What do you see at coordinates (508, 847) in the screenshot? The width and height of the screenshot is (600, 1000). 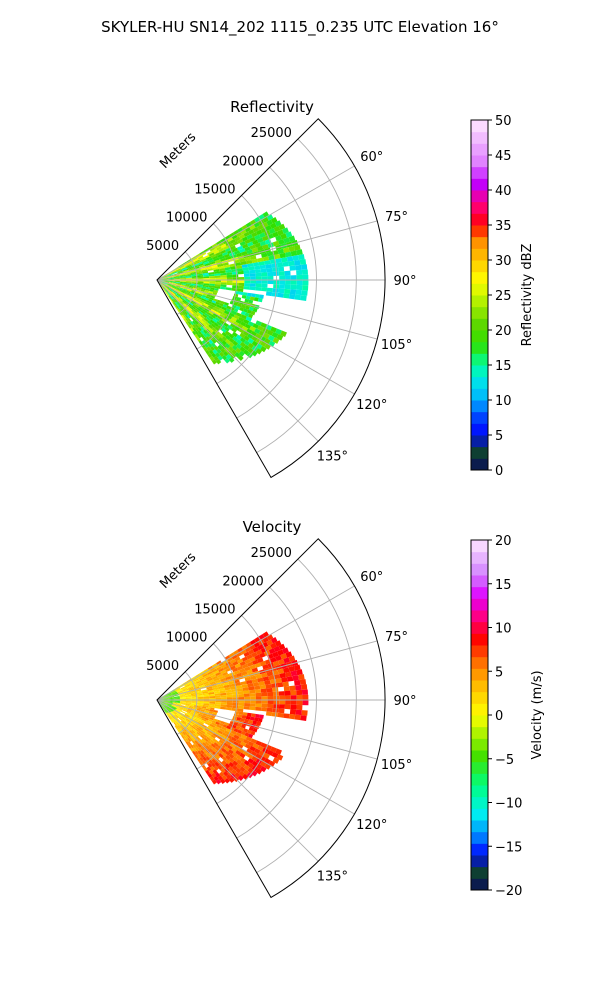 I see `colorbar-tick-label: −15` at bounding box center [508, 847].